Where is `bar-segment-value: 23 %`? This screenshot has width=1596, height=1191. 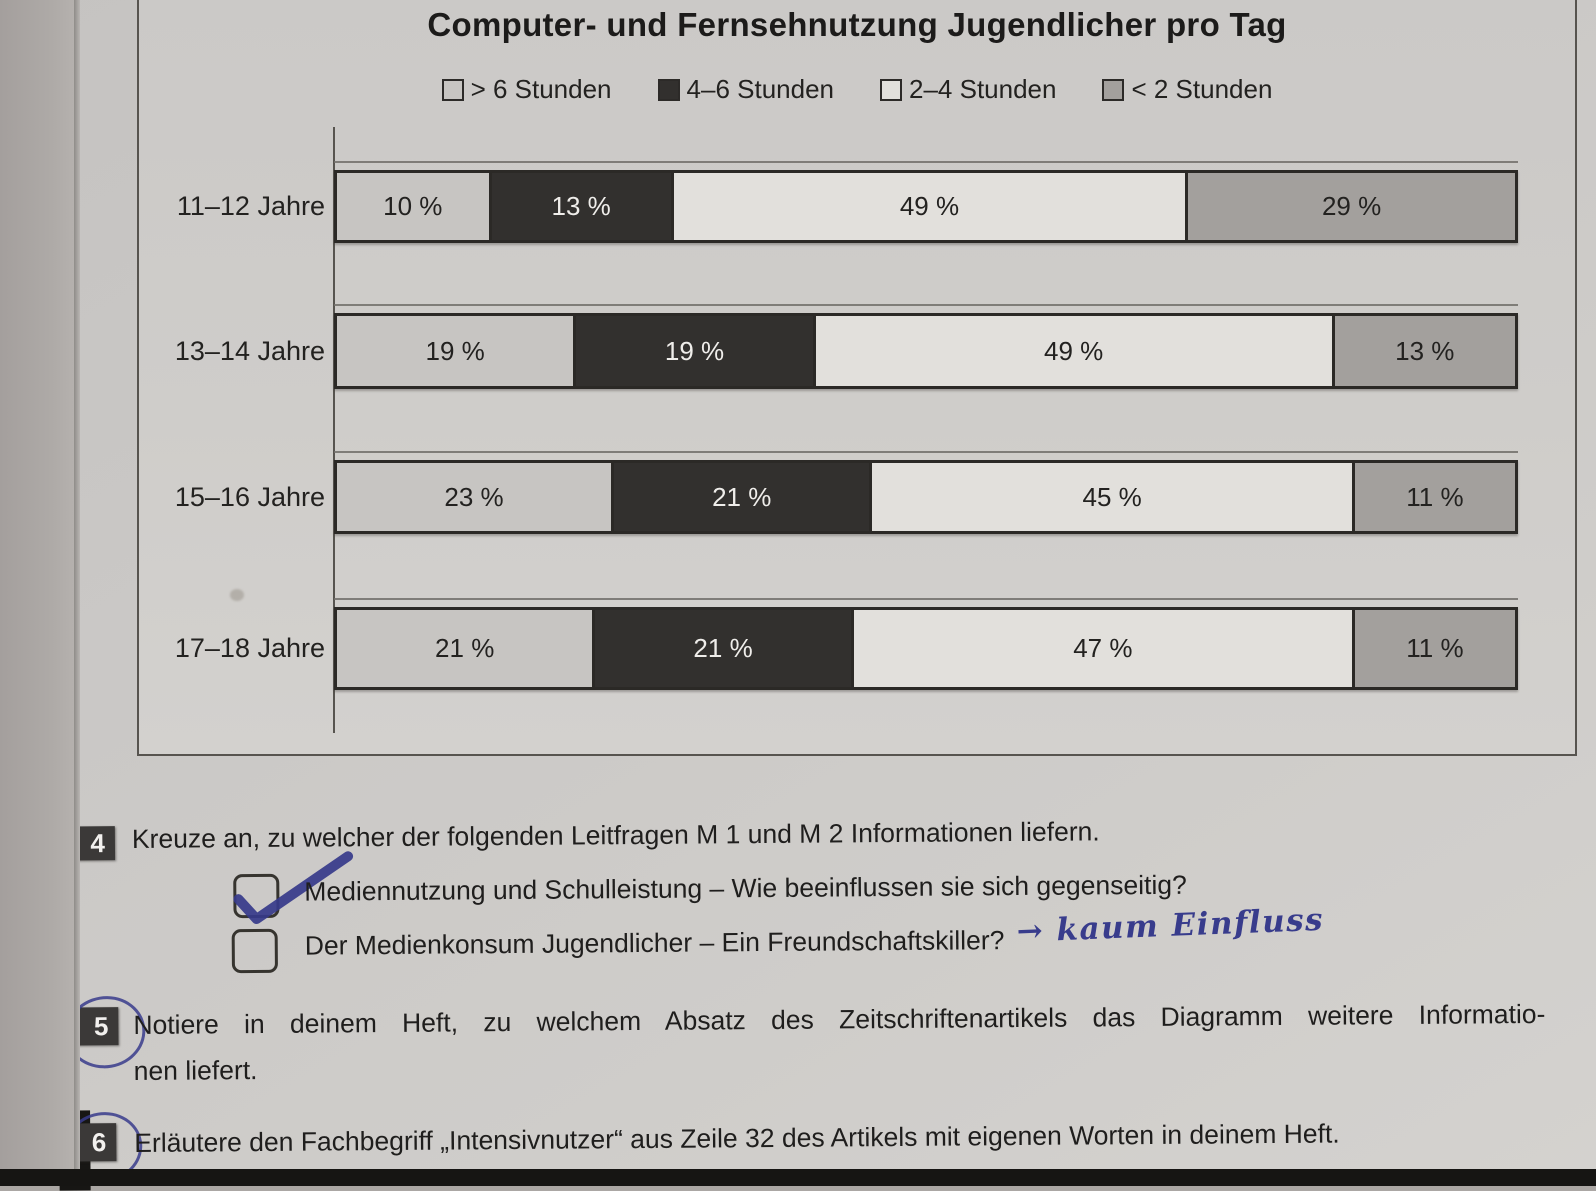
bar-segment-value: 23 % is located at coordinates (474, 496).